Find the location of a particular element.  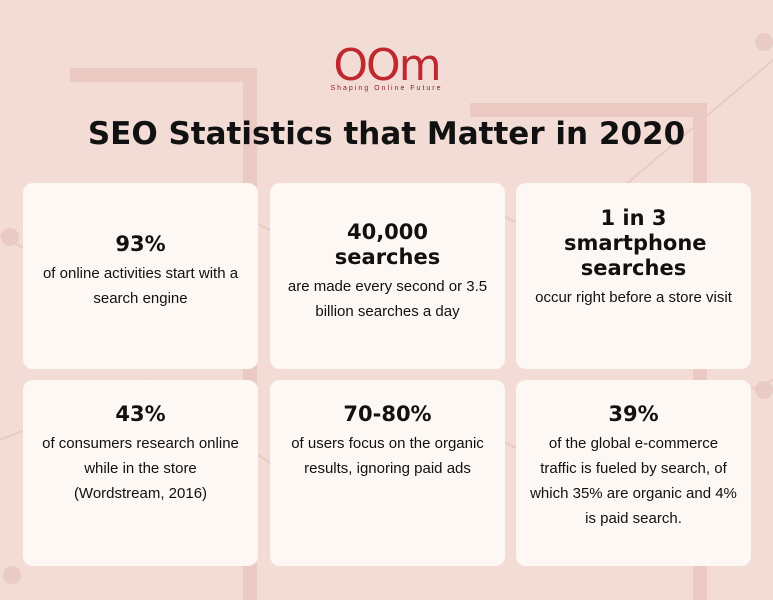

stat-value: 1 in 3 smartphone searches is located at coordinates (635, 243).